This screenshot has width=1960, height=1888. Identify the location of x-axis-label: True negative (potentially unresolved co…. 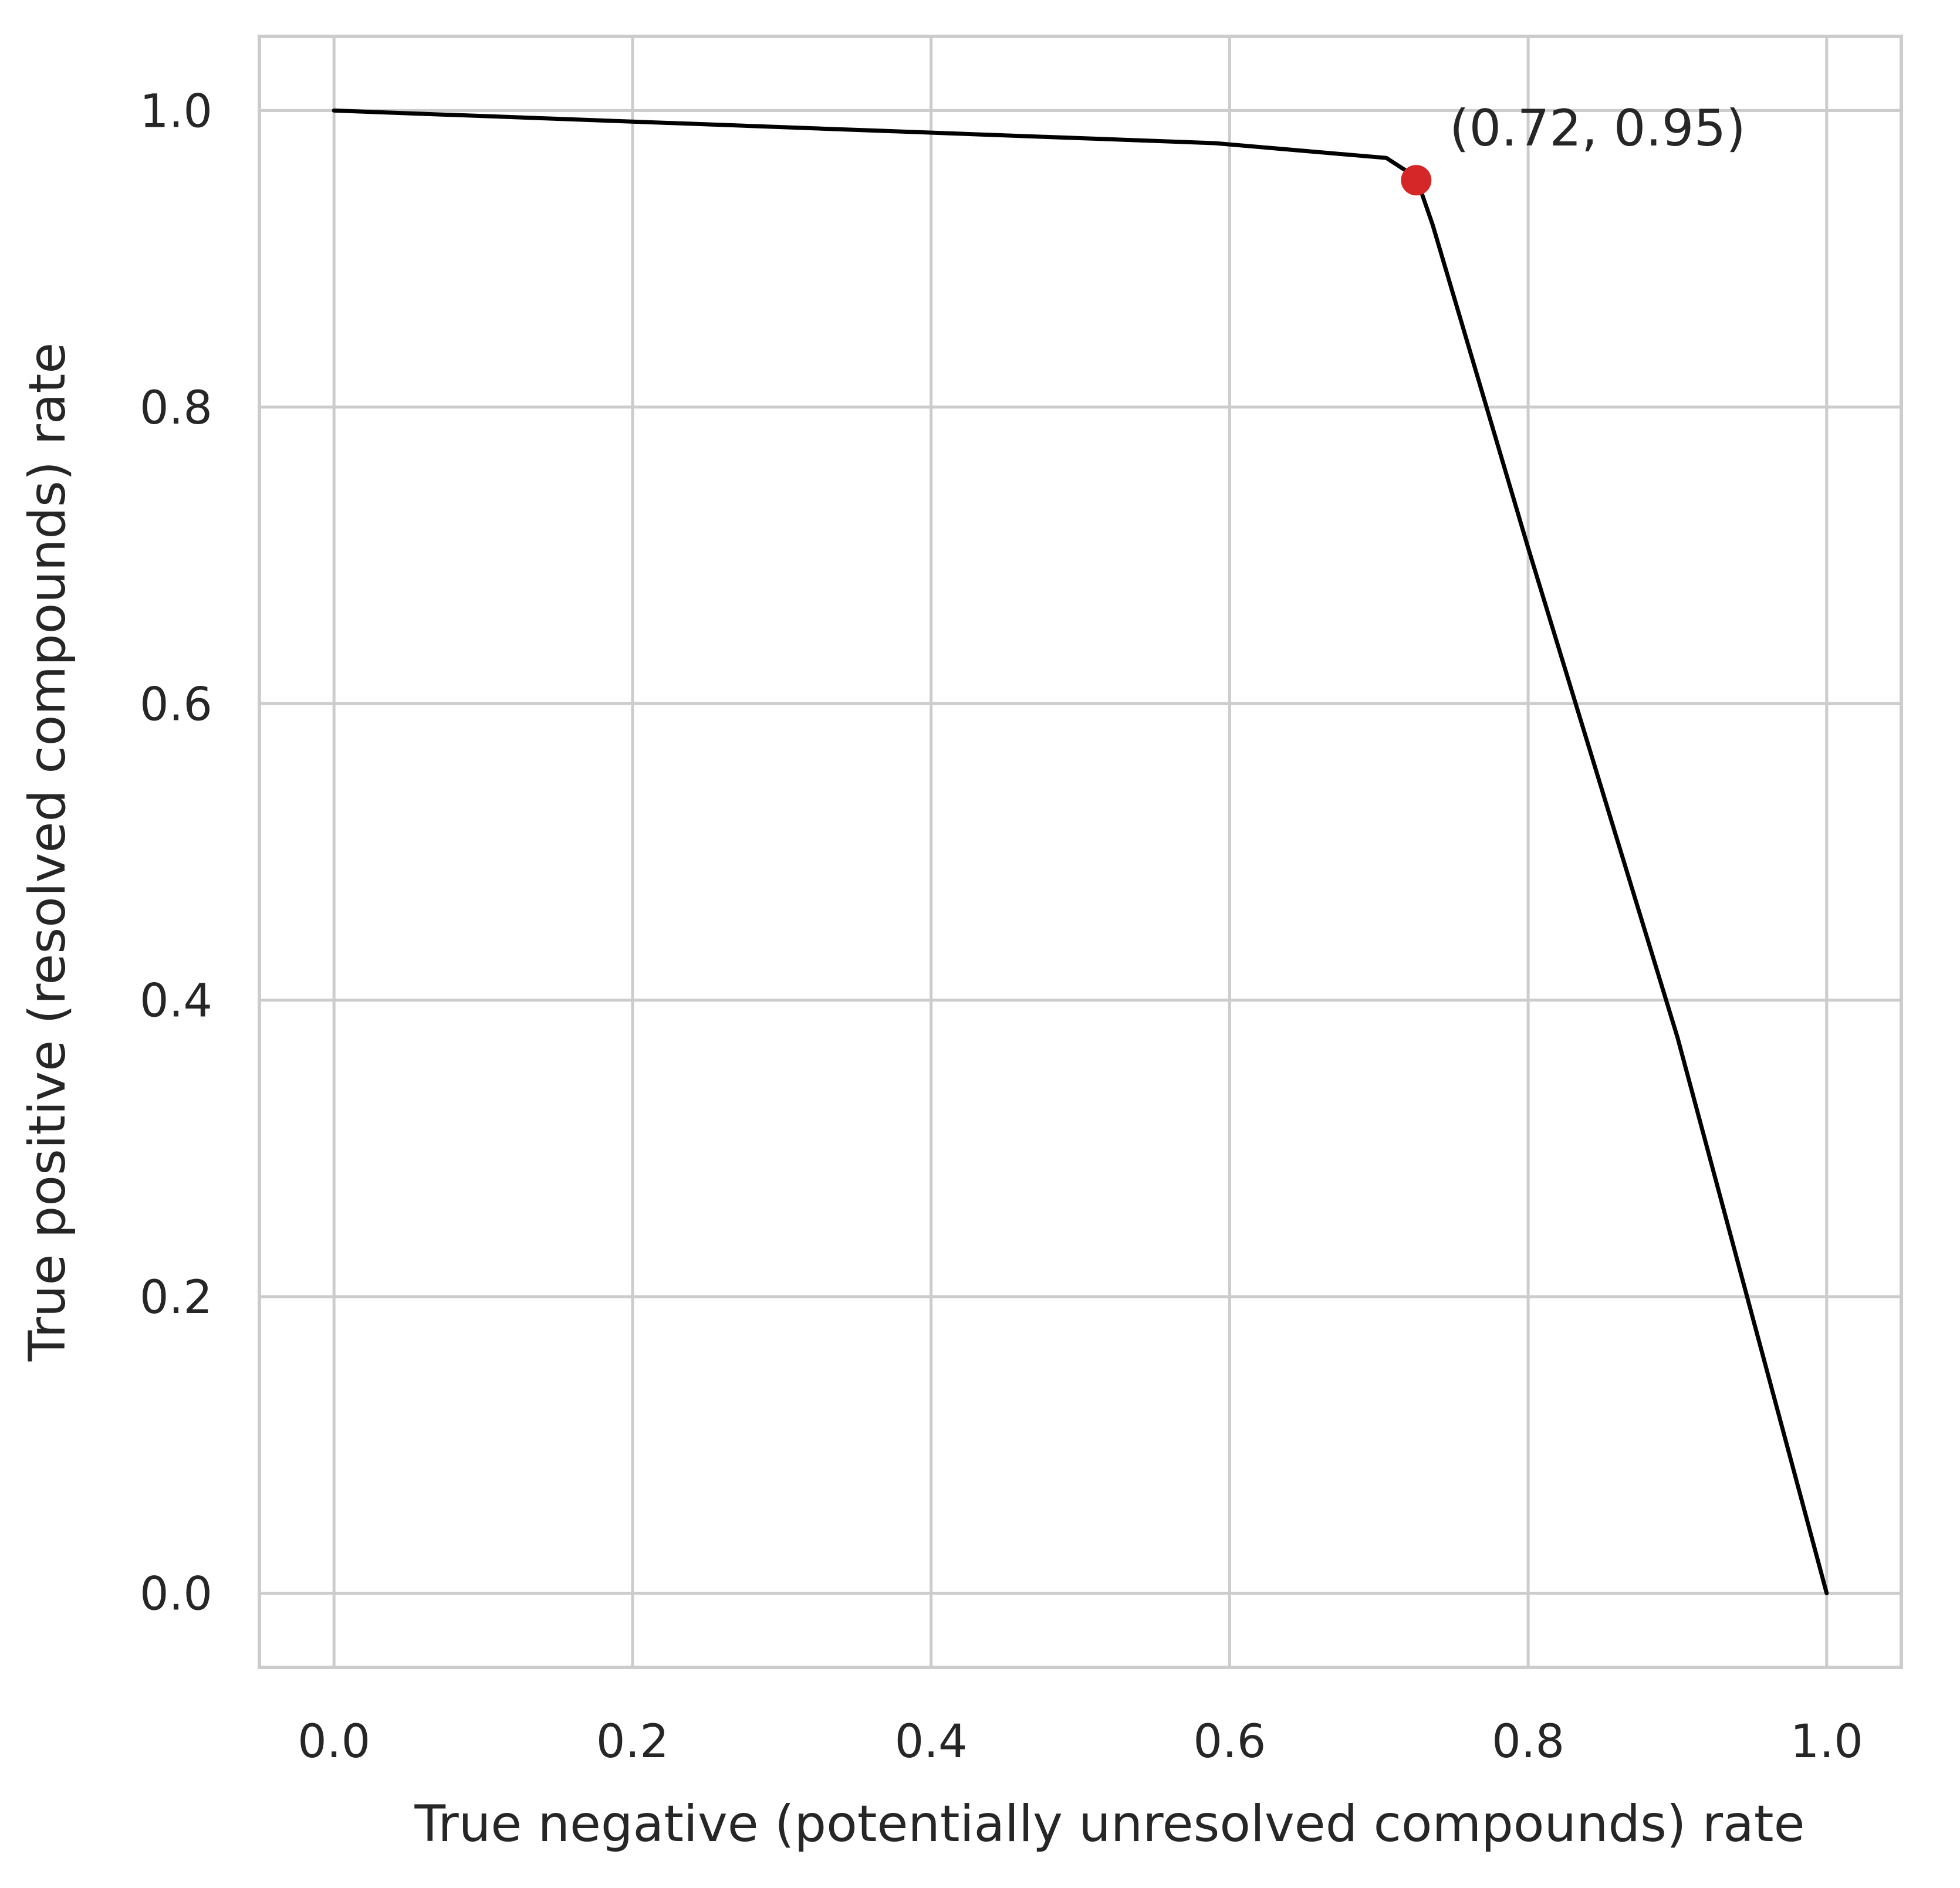
(1109, 1824).